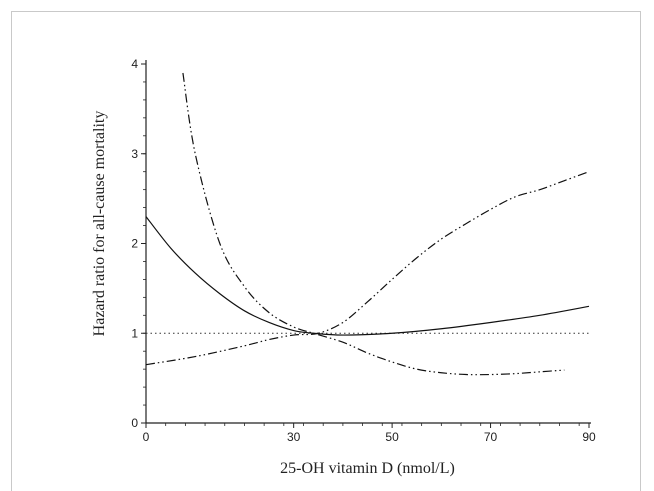  Describe the element at coordinates (134, 64) in the screenshot. I see `y-tick-label: 4` at that location.